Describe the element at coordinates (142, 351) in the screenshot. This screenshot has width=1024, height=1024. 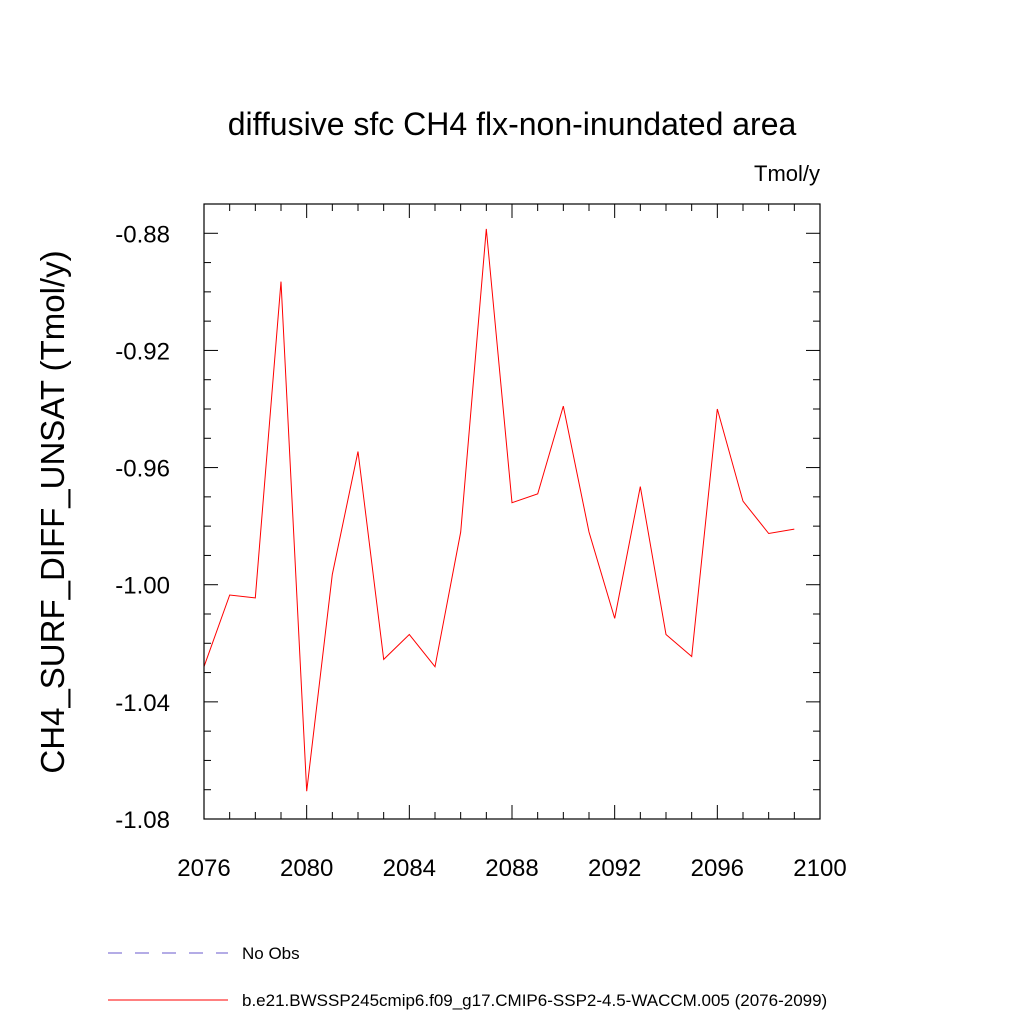
I see `y-tick-label: -0.92` at that location.